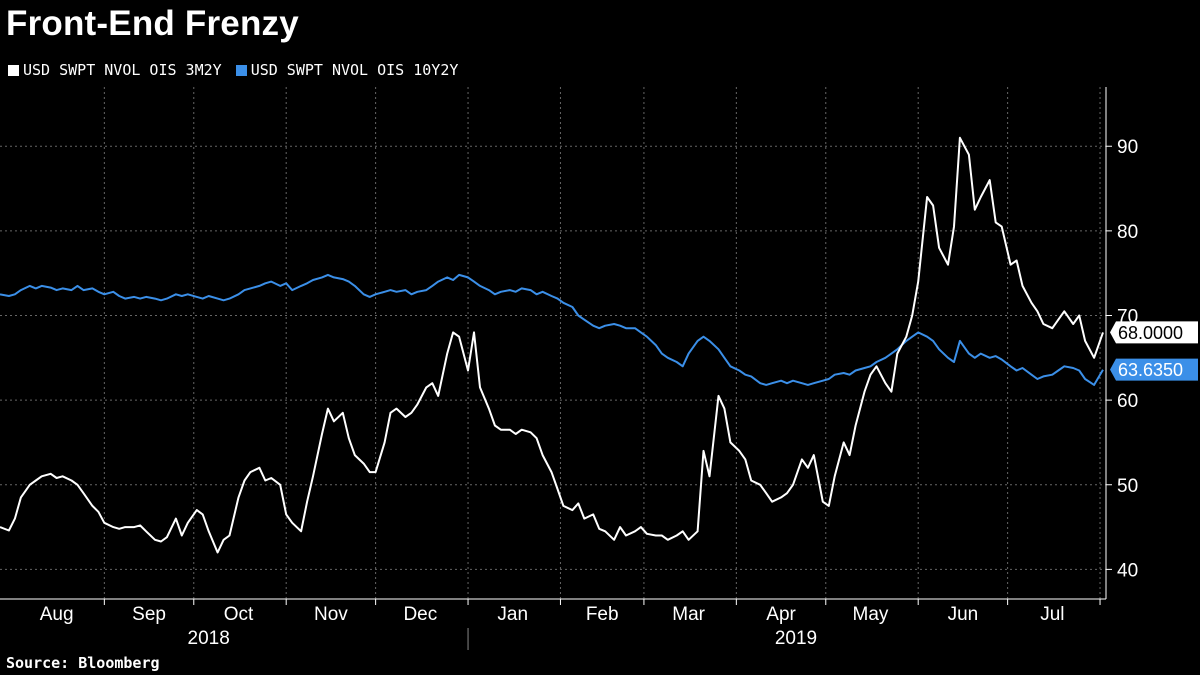  What do you see at coordinates (331, 614) in the screenshot?
I see `x-tick-label-nov: Nov` at bounding box center [331, 614].